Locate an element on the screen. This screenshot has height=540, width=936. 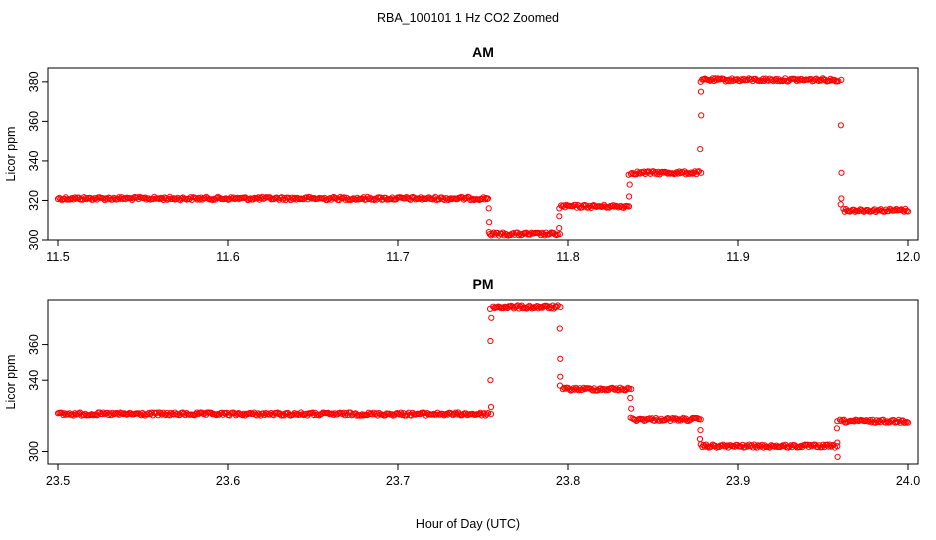
panel-title: PM is located at coordinates (483, 284).